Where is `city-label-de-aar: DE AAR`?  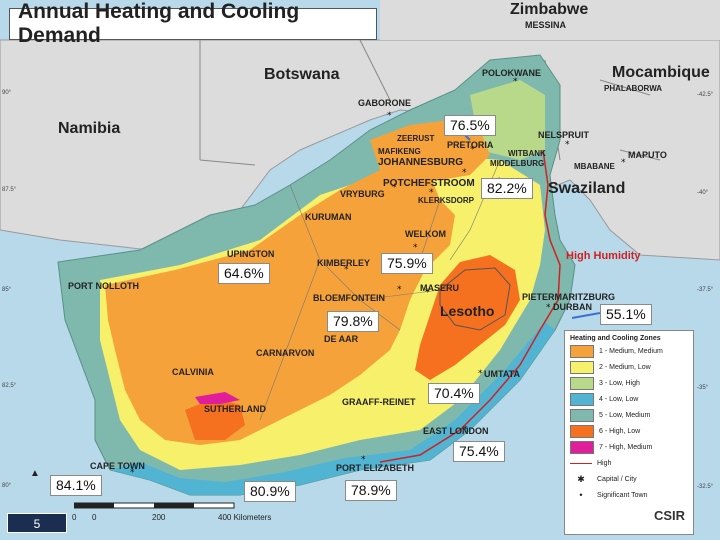 city-label-de-aar: DE AAR is located at coordinates (341, 339).